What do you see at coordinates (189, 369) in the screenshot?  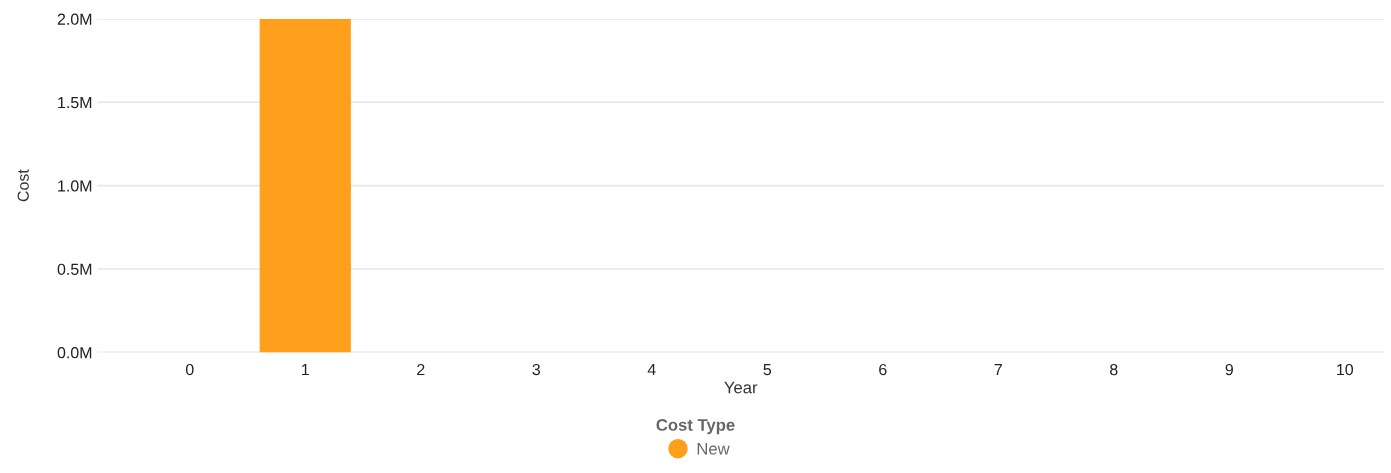 I see `x-tick-label: 0` at bounding box center [189, 369].